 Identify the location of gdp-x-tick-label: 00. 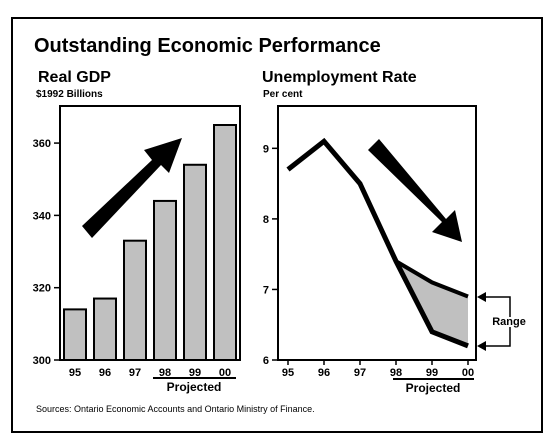
(225, 373).